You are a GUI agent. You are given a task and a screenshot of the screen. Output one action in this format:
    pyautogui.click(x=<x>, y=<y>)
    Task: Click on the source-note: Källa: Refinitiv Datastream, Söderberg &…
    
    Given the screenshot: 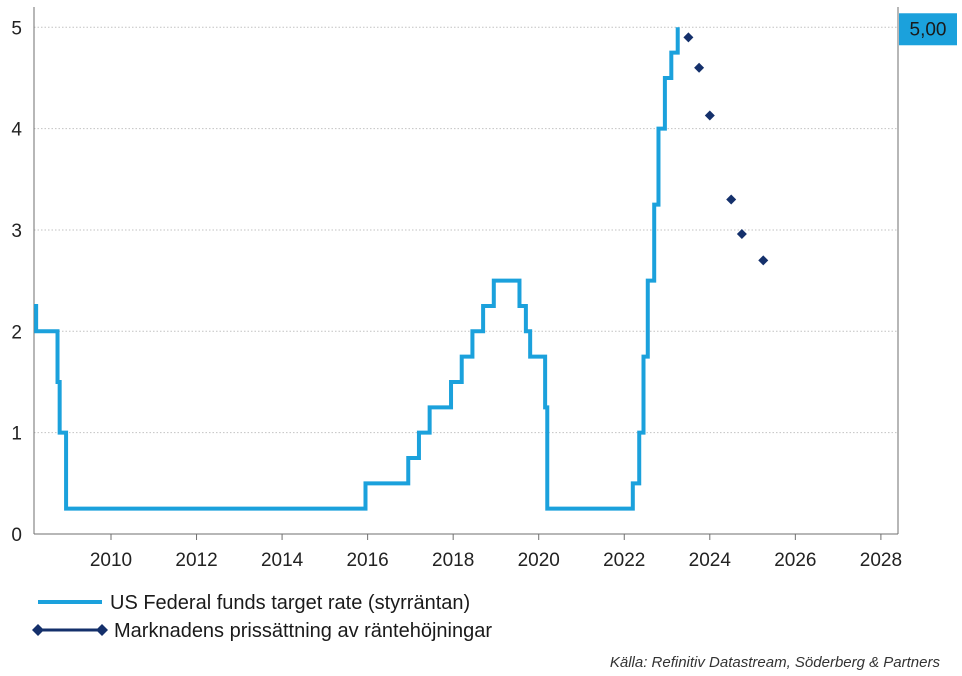 What is the action you would take?
    pyautogui.click(x=775, y=662)
    